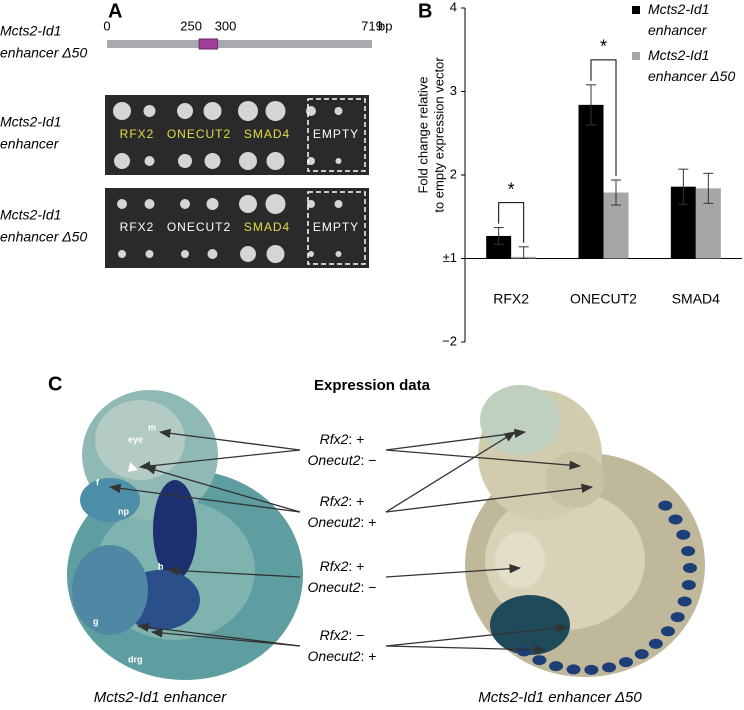  What do you see at coordinates (336, 227) in the screenshot?
I see `lane-label: EMPTY` at bounding box center [336, 227].